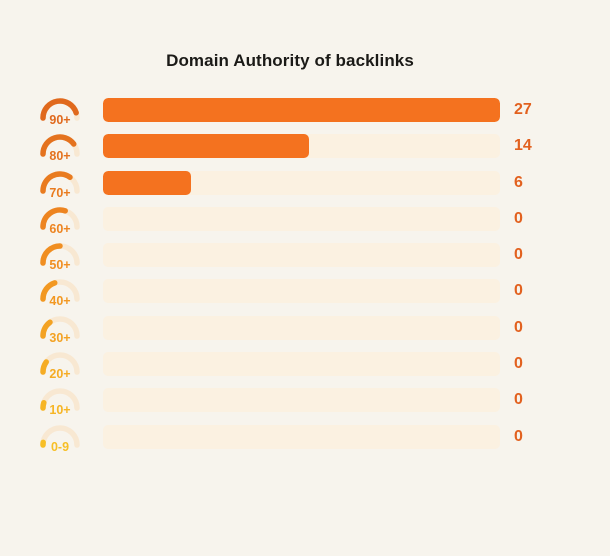 Image resolution: width=610 pixels, height=556 pixels. Describe the element at coordinates (530, 110) in the screenshot. I see `bar-value: 27` at that location.